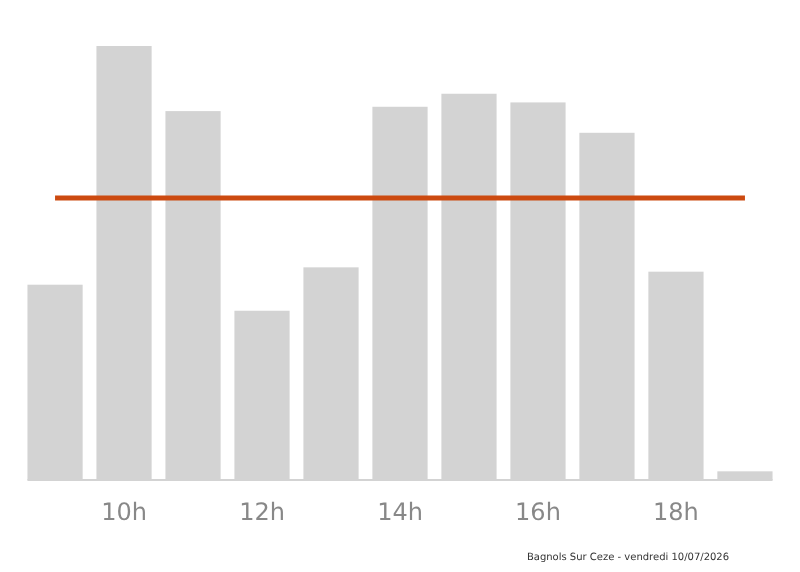  What do you see at coordinates (676, 512) in the screenshot?
I see `x-tick-label: 18h` at bounding box center [676, 512].